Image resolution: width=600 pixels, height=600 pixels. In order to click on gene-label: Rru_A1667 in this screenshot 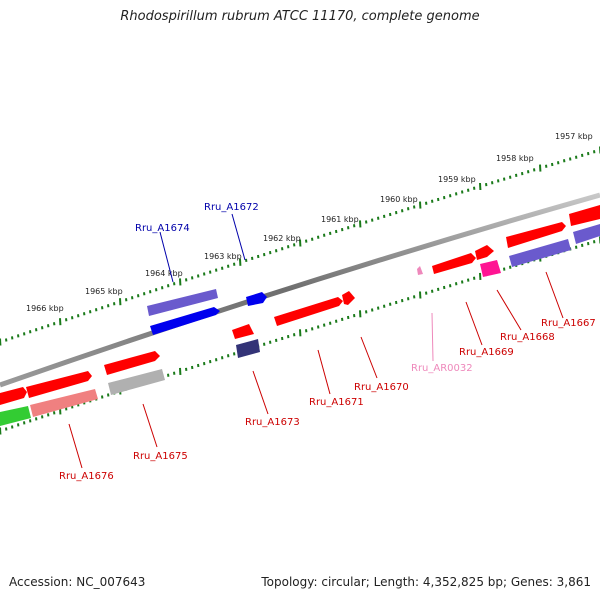, I will do `click(568, 323)`.